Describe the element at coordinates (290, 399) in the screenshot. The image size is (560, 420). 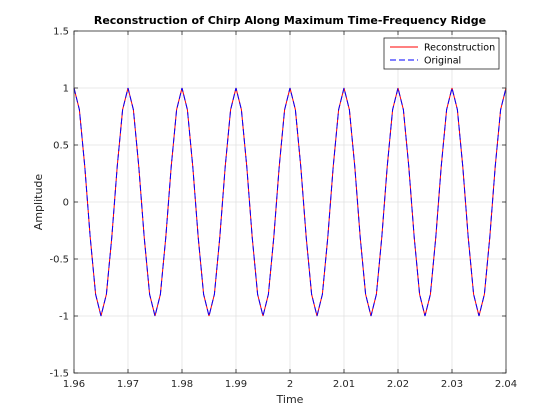
I see `x-axis-label: Time` at that location.